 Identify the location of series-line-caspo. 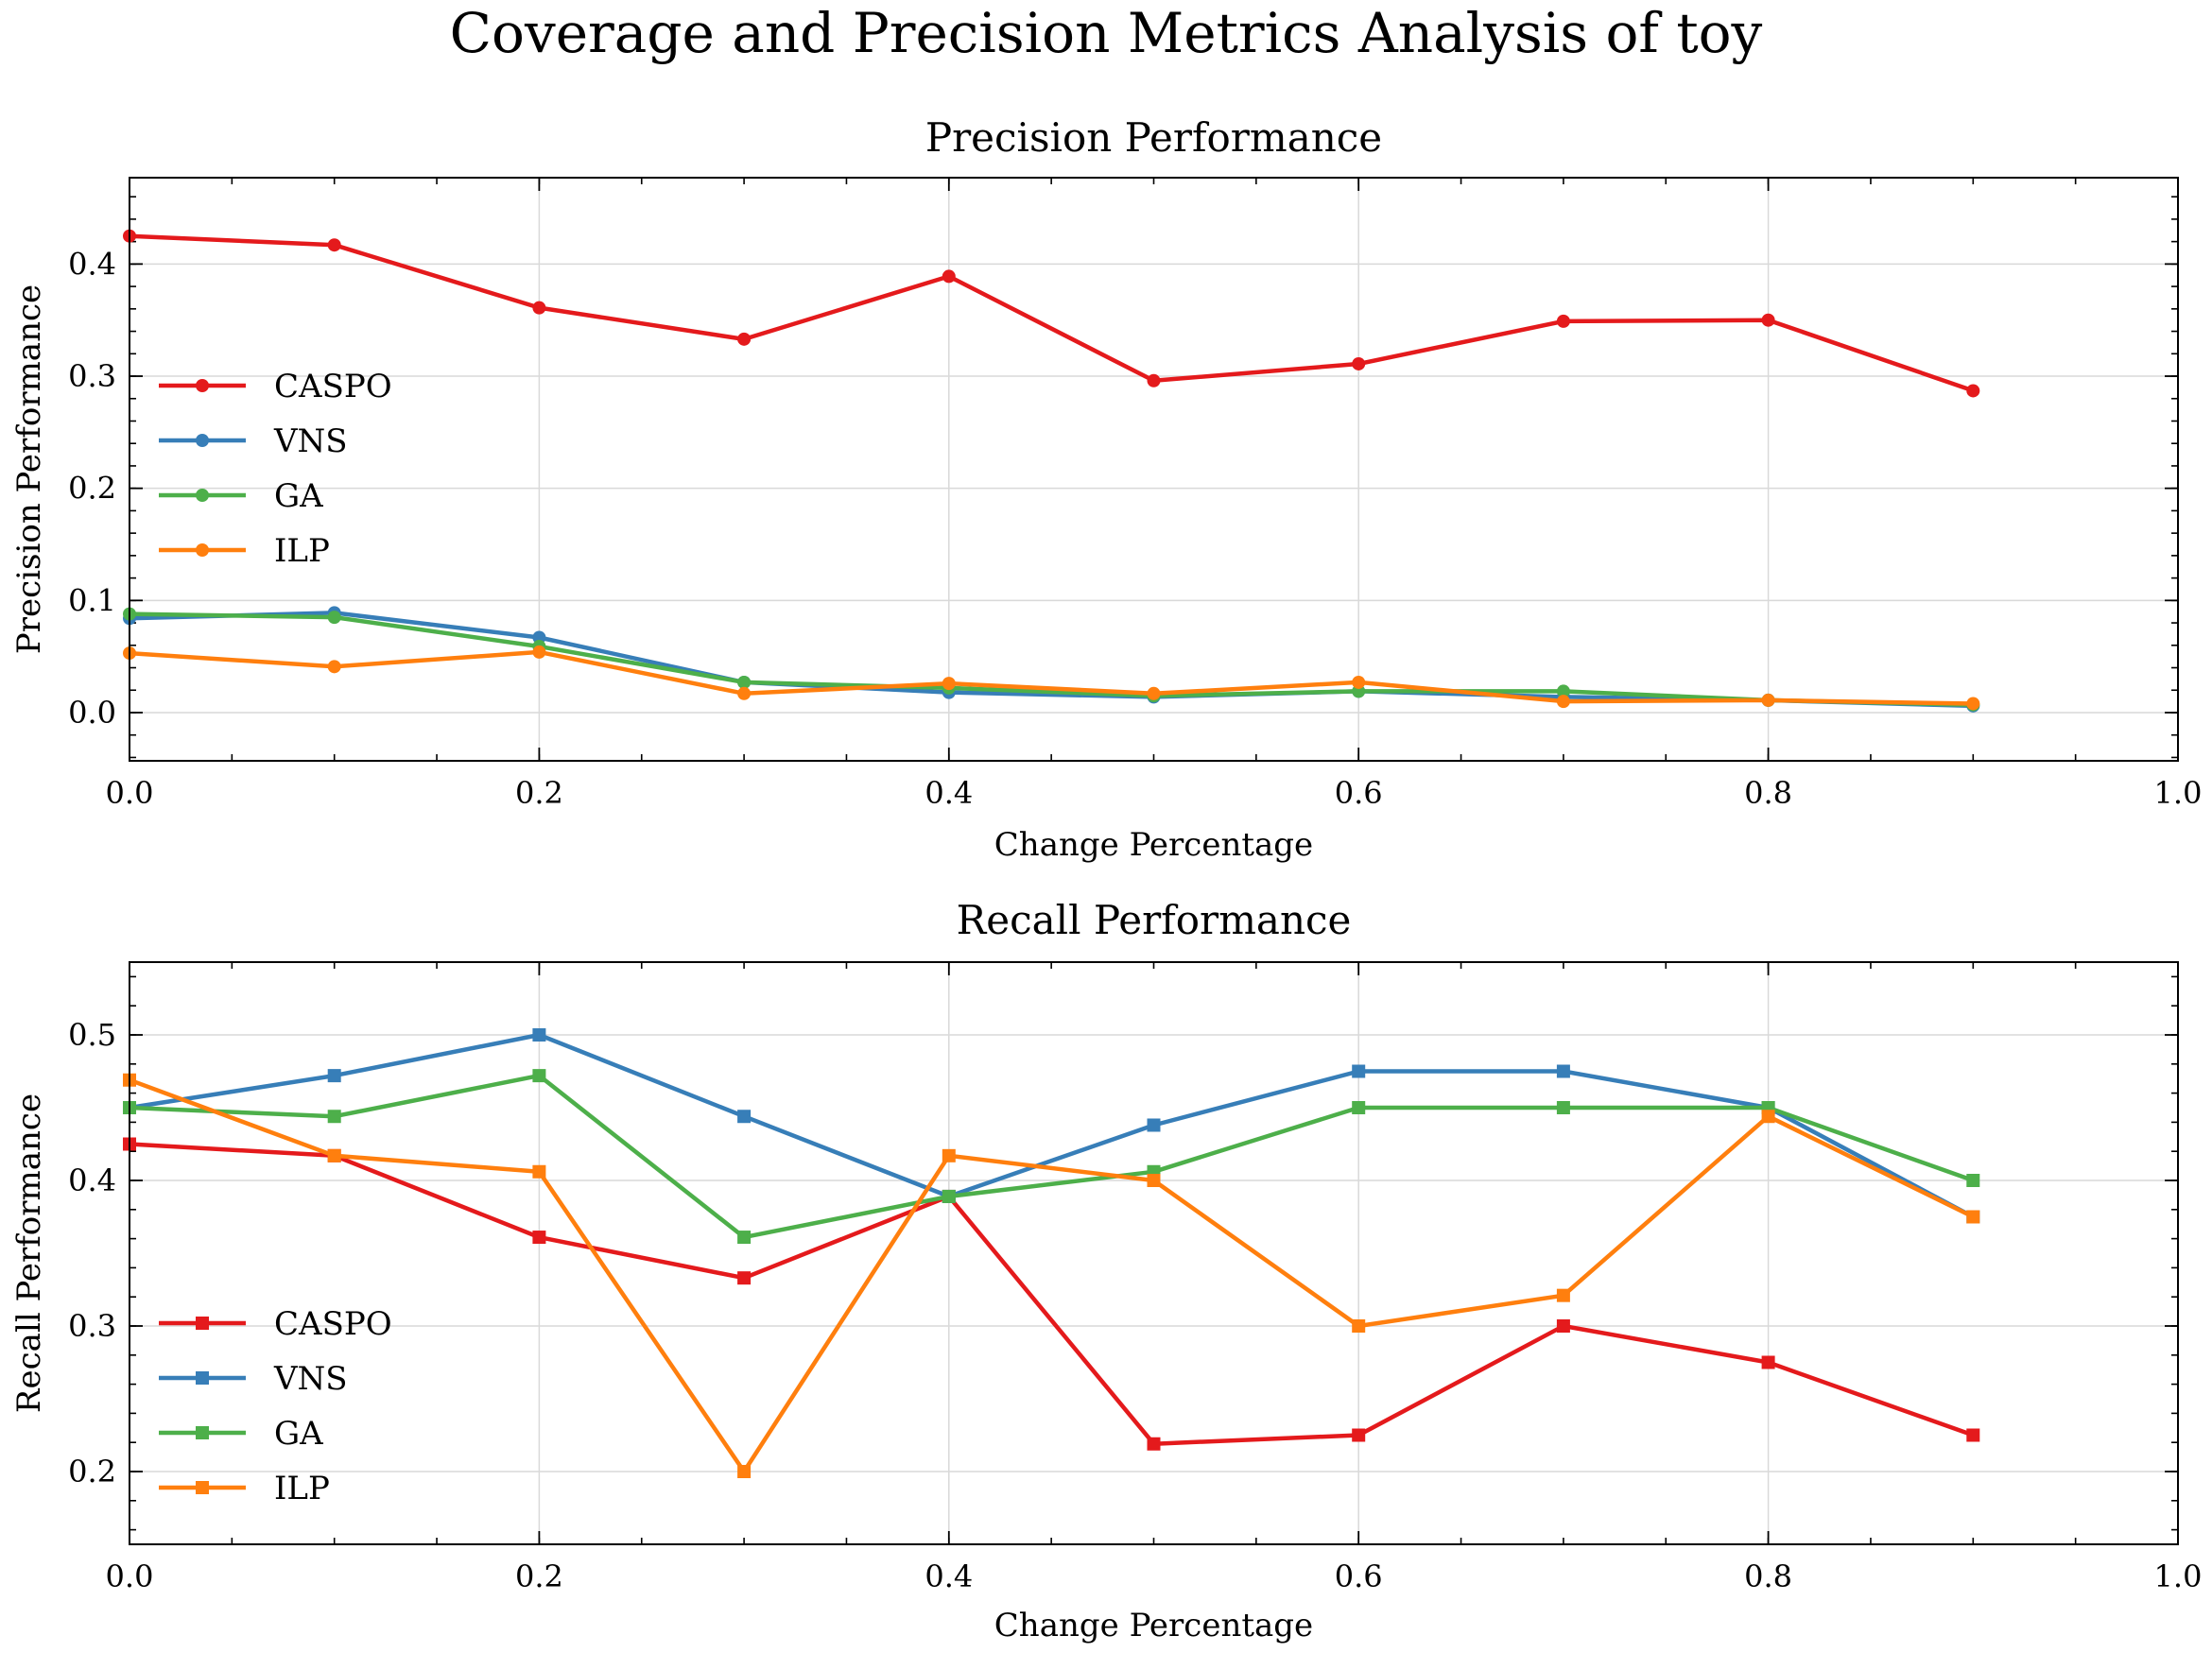
(1051, 313).